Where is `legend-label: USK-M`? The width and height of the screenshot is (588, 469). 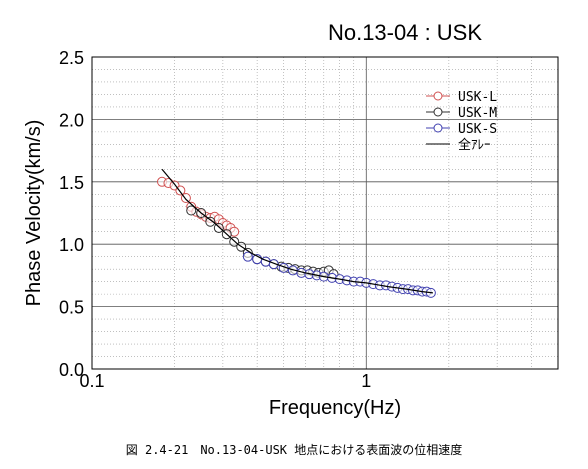
legend-label: USK-M is located at coordinates (477, 113).